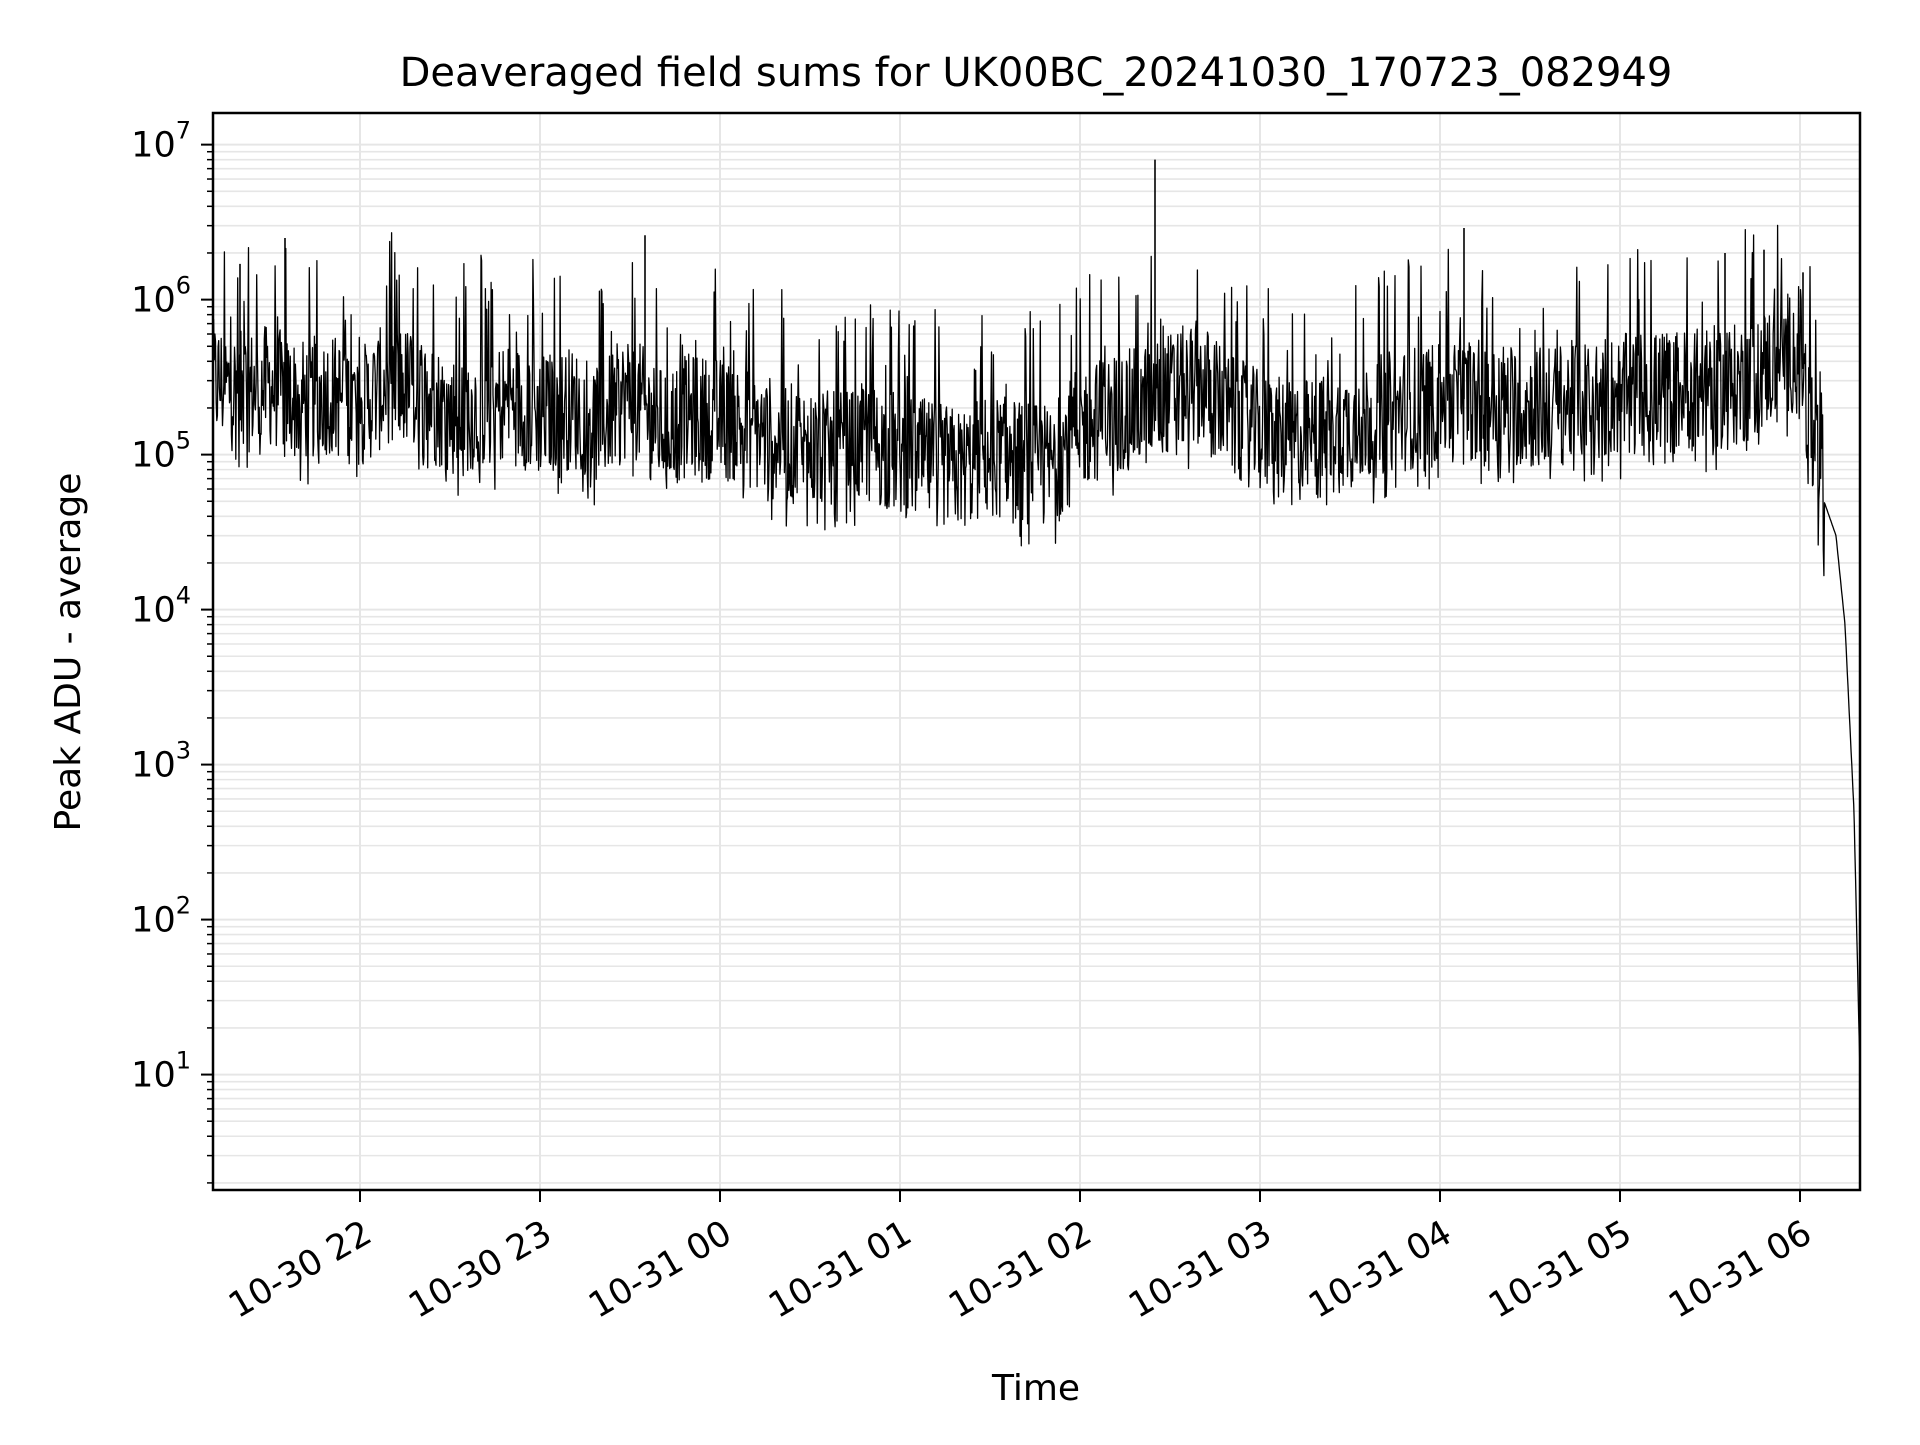  Describe the element at coordinates (1035, 1388) in the screenshot. I see `x-axis-label: Time` at that location.